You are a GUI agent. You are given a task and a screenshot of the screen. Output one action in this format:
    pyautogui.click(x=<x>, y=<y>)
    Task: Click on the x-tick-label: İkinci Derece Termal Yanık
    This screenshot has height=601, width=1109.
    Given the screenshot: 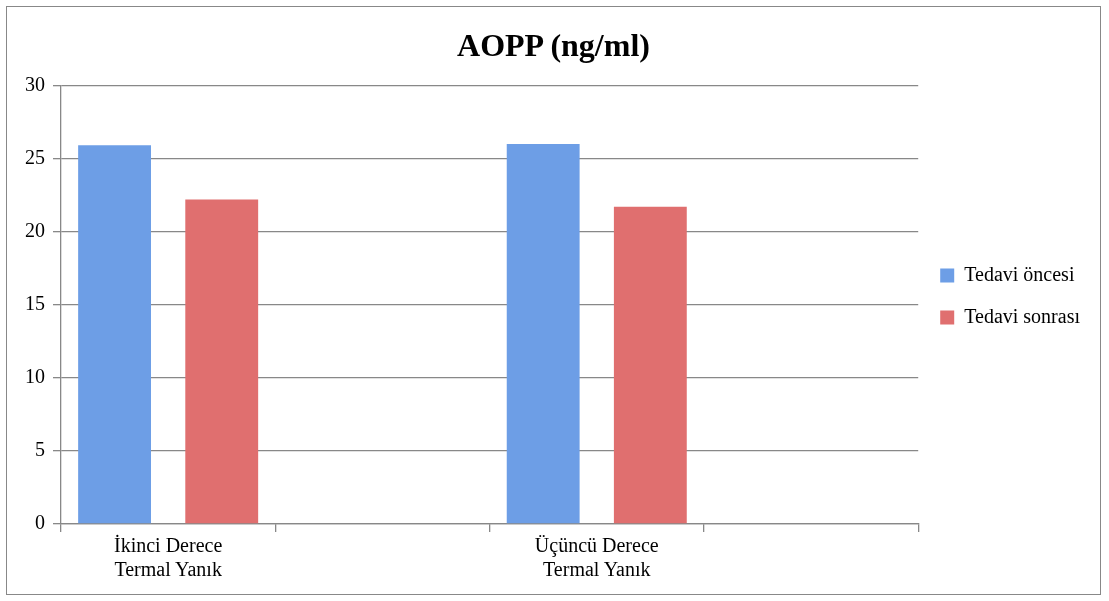 What is the action you would take?
    pyautogui.click(x=168, y=557)
    